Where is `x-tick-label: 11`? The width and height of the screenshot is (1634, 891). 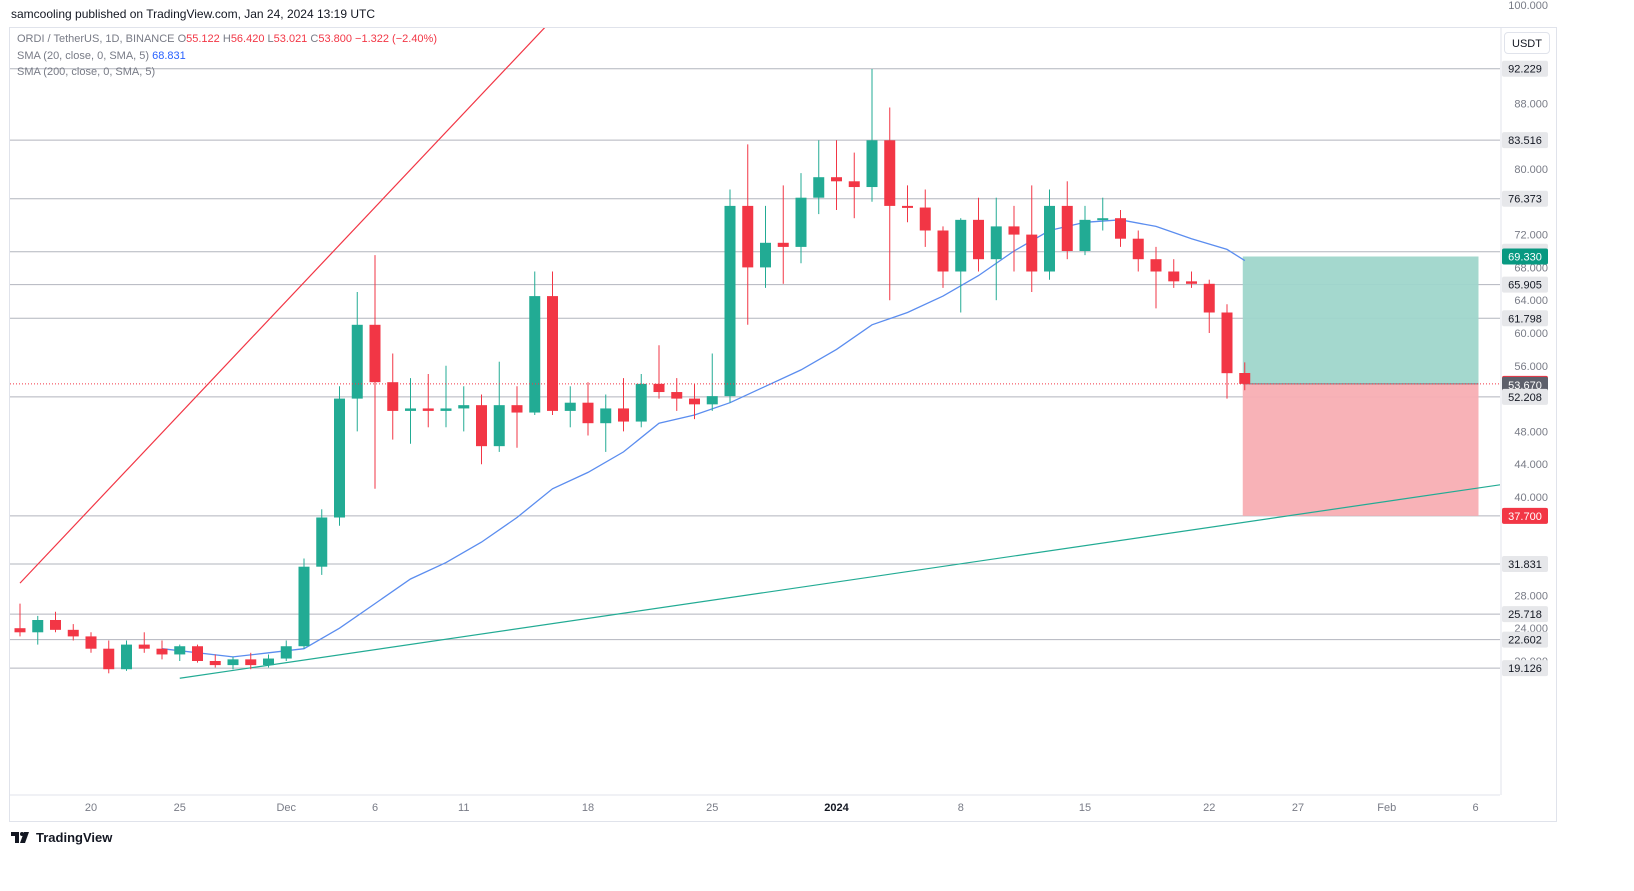 x-tick-label: 11 is located at coordinates (463, 808).